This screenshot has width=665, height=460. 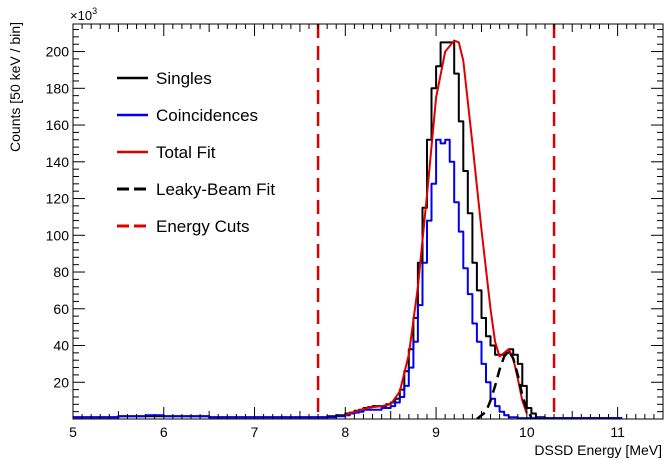 What do you see at coordinates (58, 235) in the screenshot?
I see `y-tick-label: 100` at bounding box center [58, 235].